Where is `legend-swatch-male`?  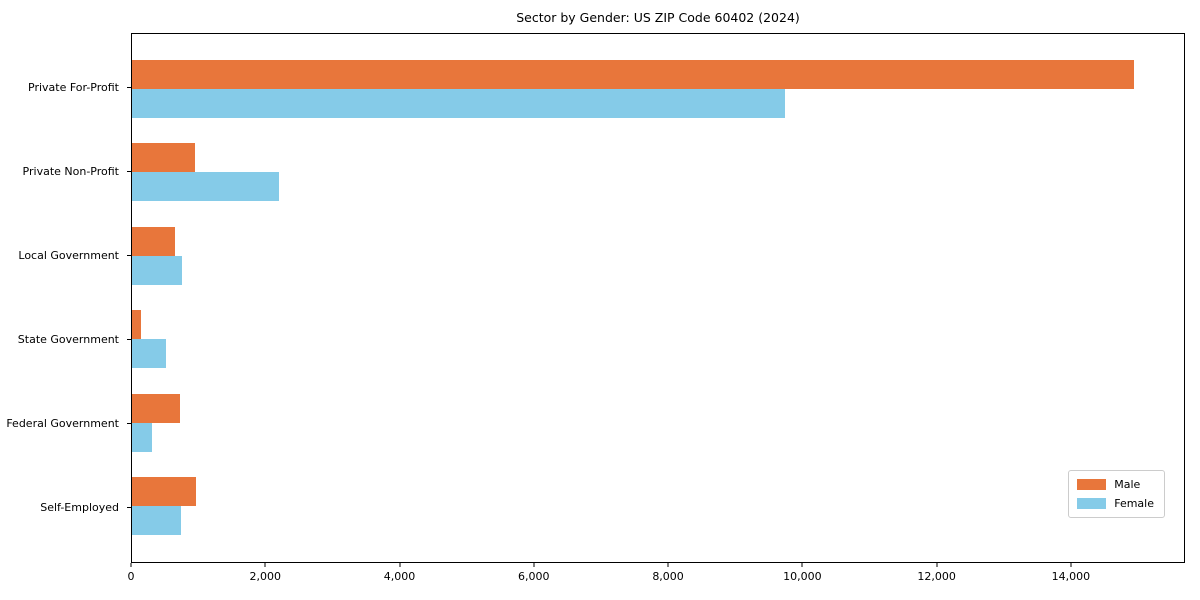
legend-swatch-male is located at coordinates (1092, 484).